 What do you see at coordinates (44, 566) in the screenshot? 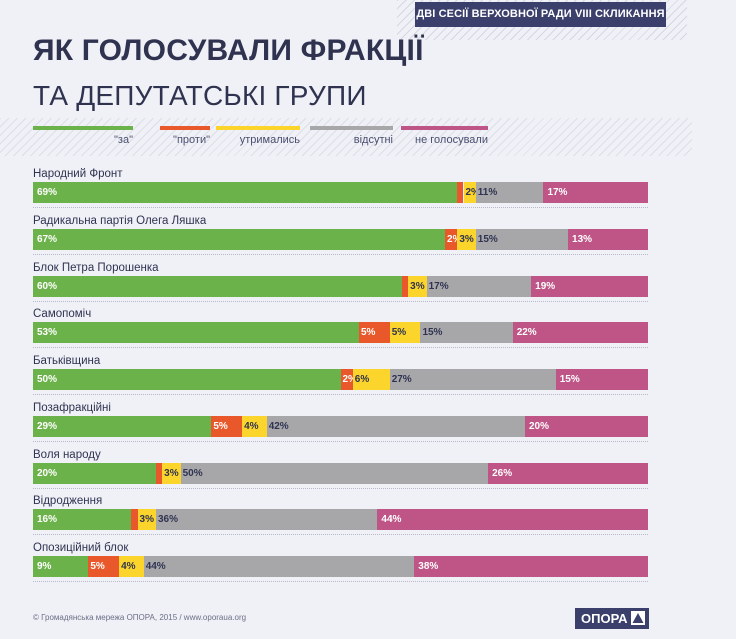
I see `data-label: 9%` at bounding box center [44, 566].